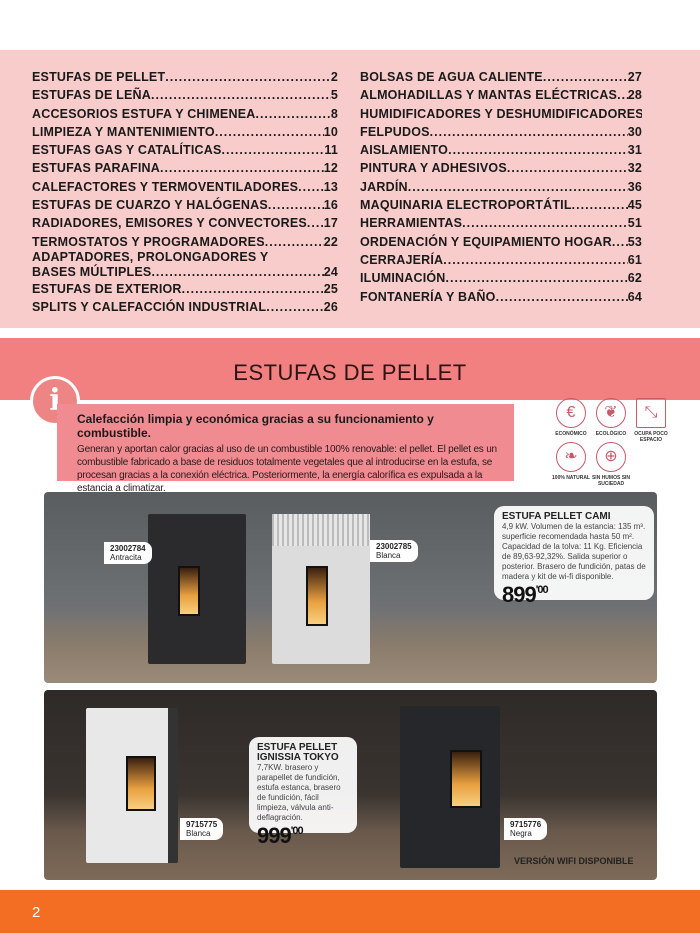  I want to click on toc-entry: AISLAMIENTO 31, so click(501, 150).